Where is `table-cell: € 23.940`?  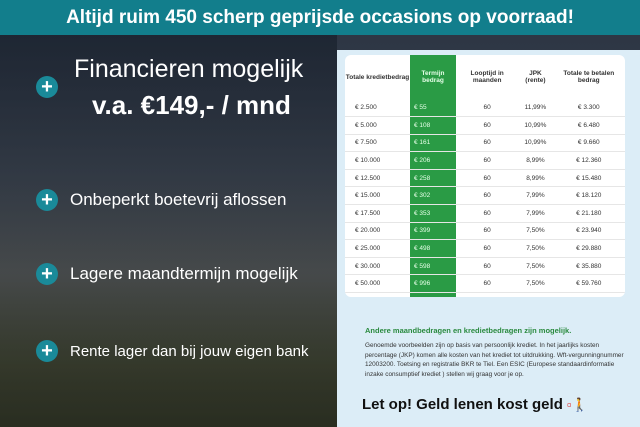 table-cell: € 23.940 is located at coordinates (588, 231).